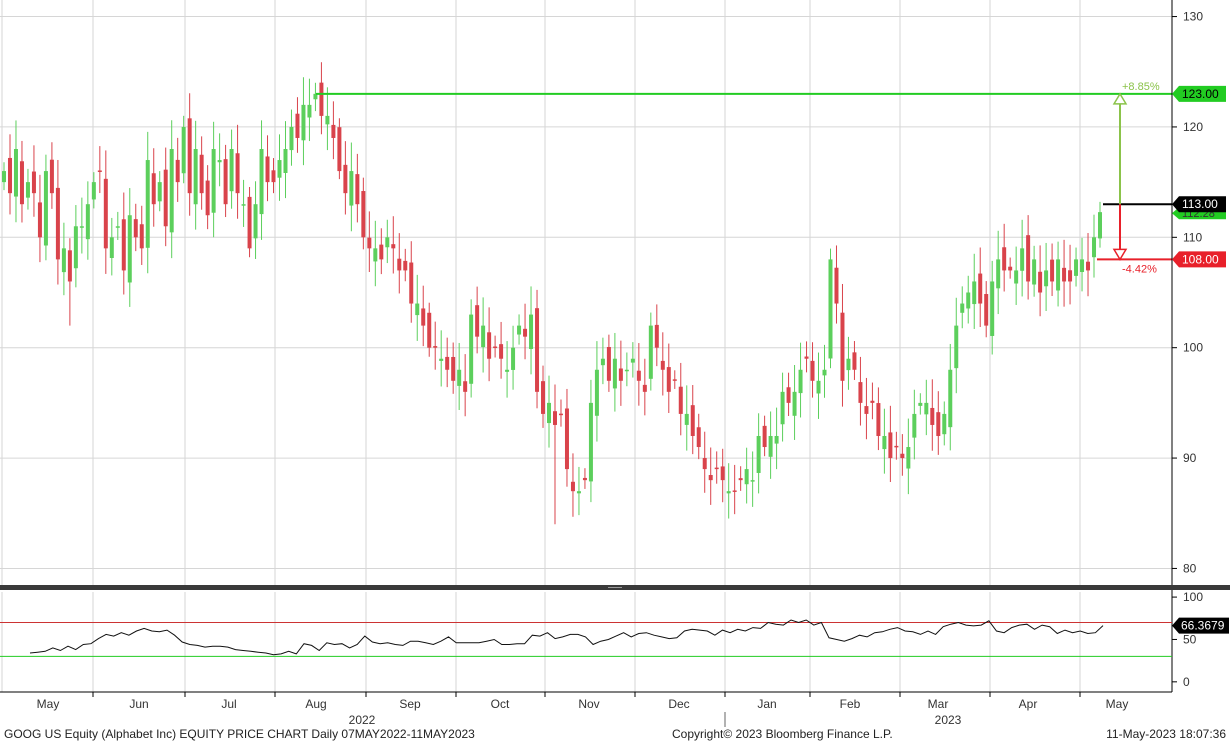 The width and height of the screenshot is (1230, 745). Describe the element at coordinates (948, 720) in the screenshot. I see `x-year-label: 2023` at that location.